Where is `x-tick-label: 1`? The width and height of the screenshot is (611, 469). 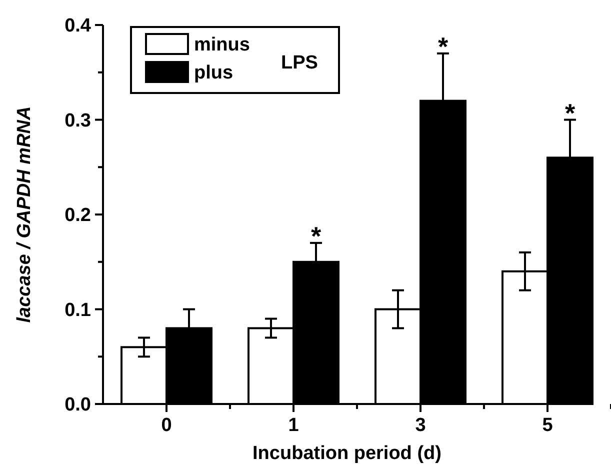
x-tick-label: 1 is located at coordinates (294, 425).